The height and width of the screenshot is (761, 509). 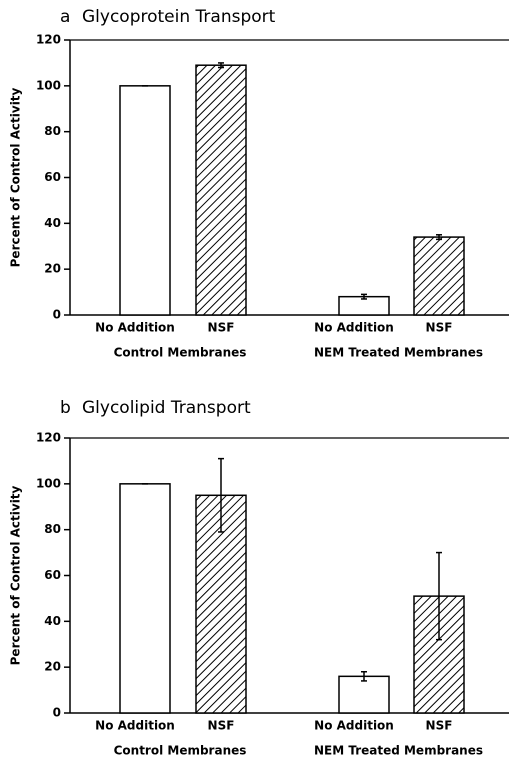 What do you see at coordinates (166, 408) in the screenshot?
I see `chart-title: Glycolipid Transport` at bounding box center [166, 408].